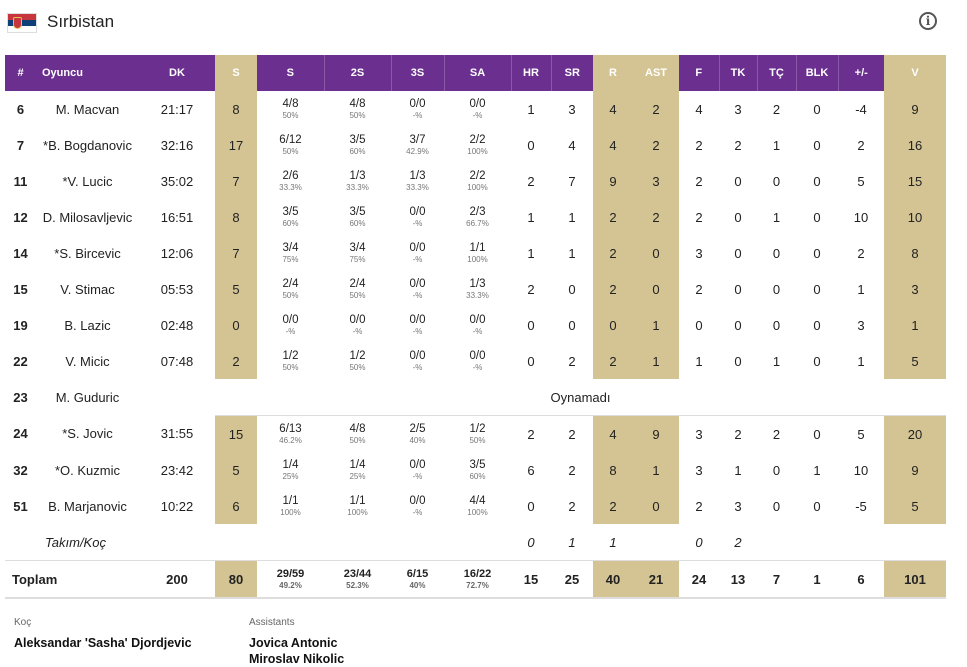 This screenshot has width=967, height=667. Describe the element at coordinates (477, 506) in the screenshot. I see `player-free-throws: 4/4 100%` at that location.